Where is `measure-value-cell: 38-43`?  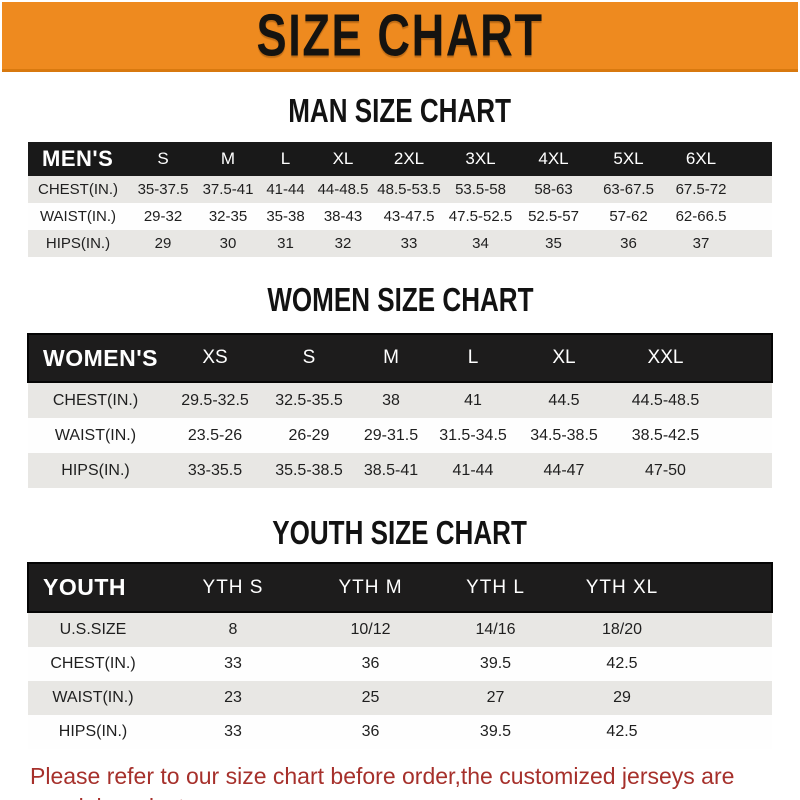 measure-value-cell: 38-43 is located at coordinates (343, 216).